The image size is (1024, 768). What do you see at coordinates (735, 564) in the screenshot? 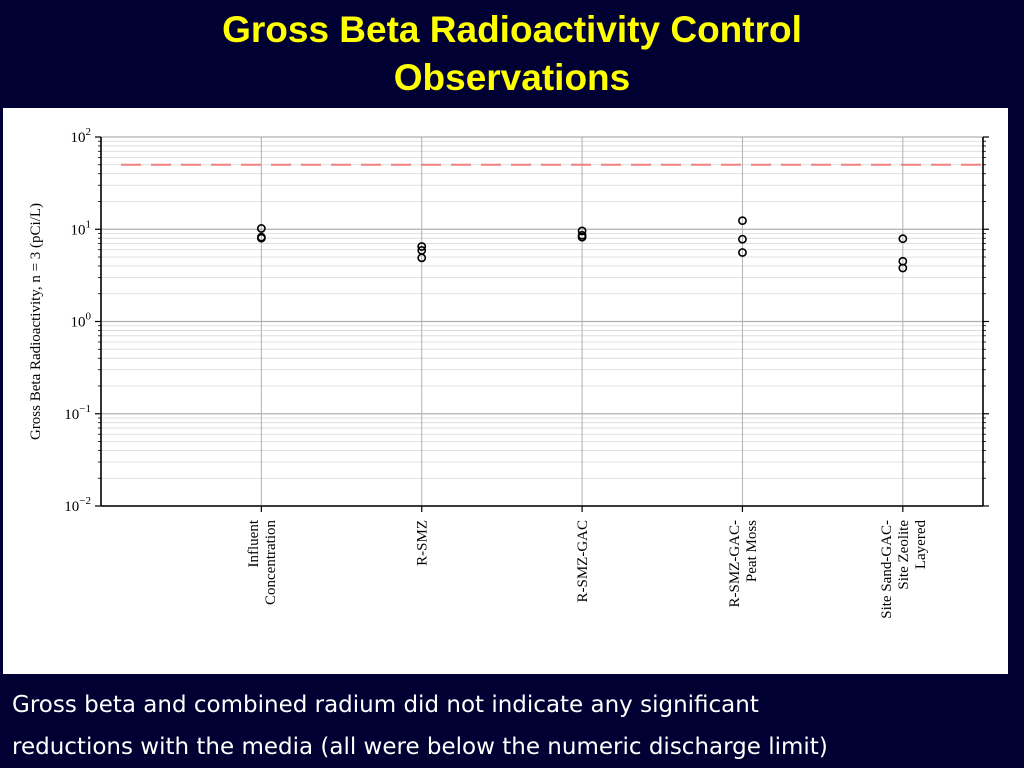
I see `x-tick-label: R-SMZ-GAC-` at bounding box center [735, 564].